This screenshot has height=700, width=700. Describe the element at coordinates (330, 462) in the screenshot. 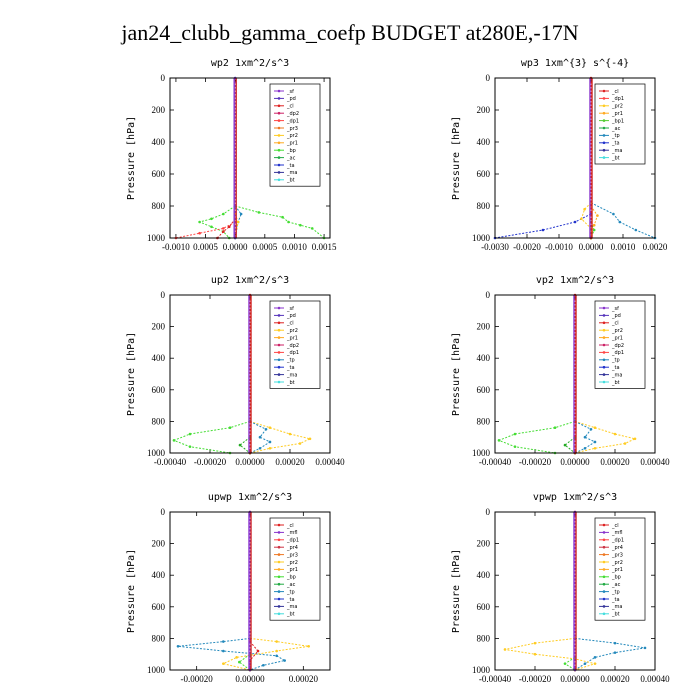

I see `x-tick-label: 0.00040` at that location.